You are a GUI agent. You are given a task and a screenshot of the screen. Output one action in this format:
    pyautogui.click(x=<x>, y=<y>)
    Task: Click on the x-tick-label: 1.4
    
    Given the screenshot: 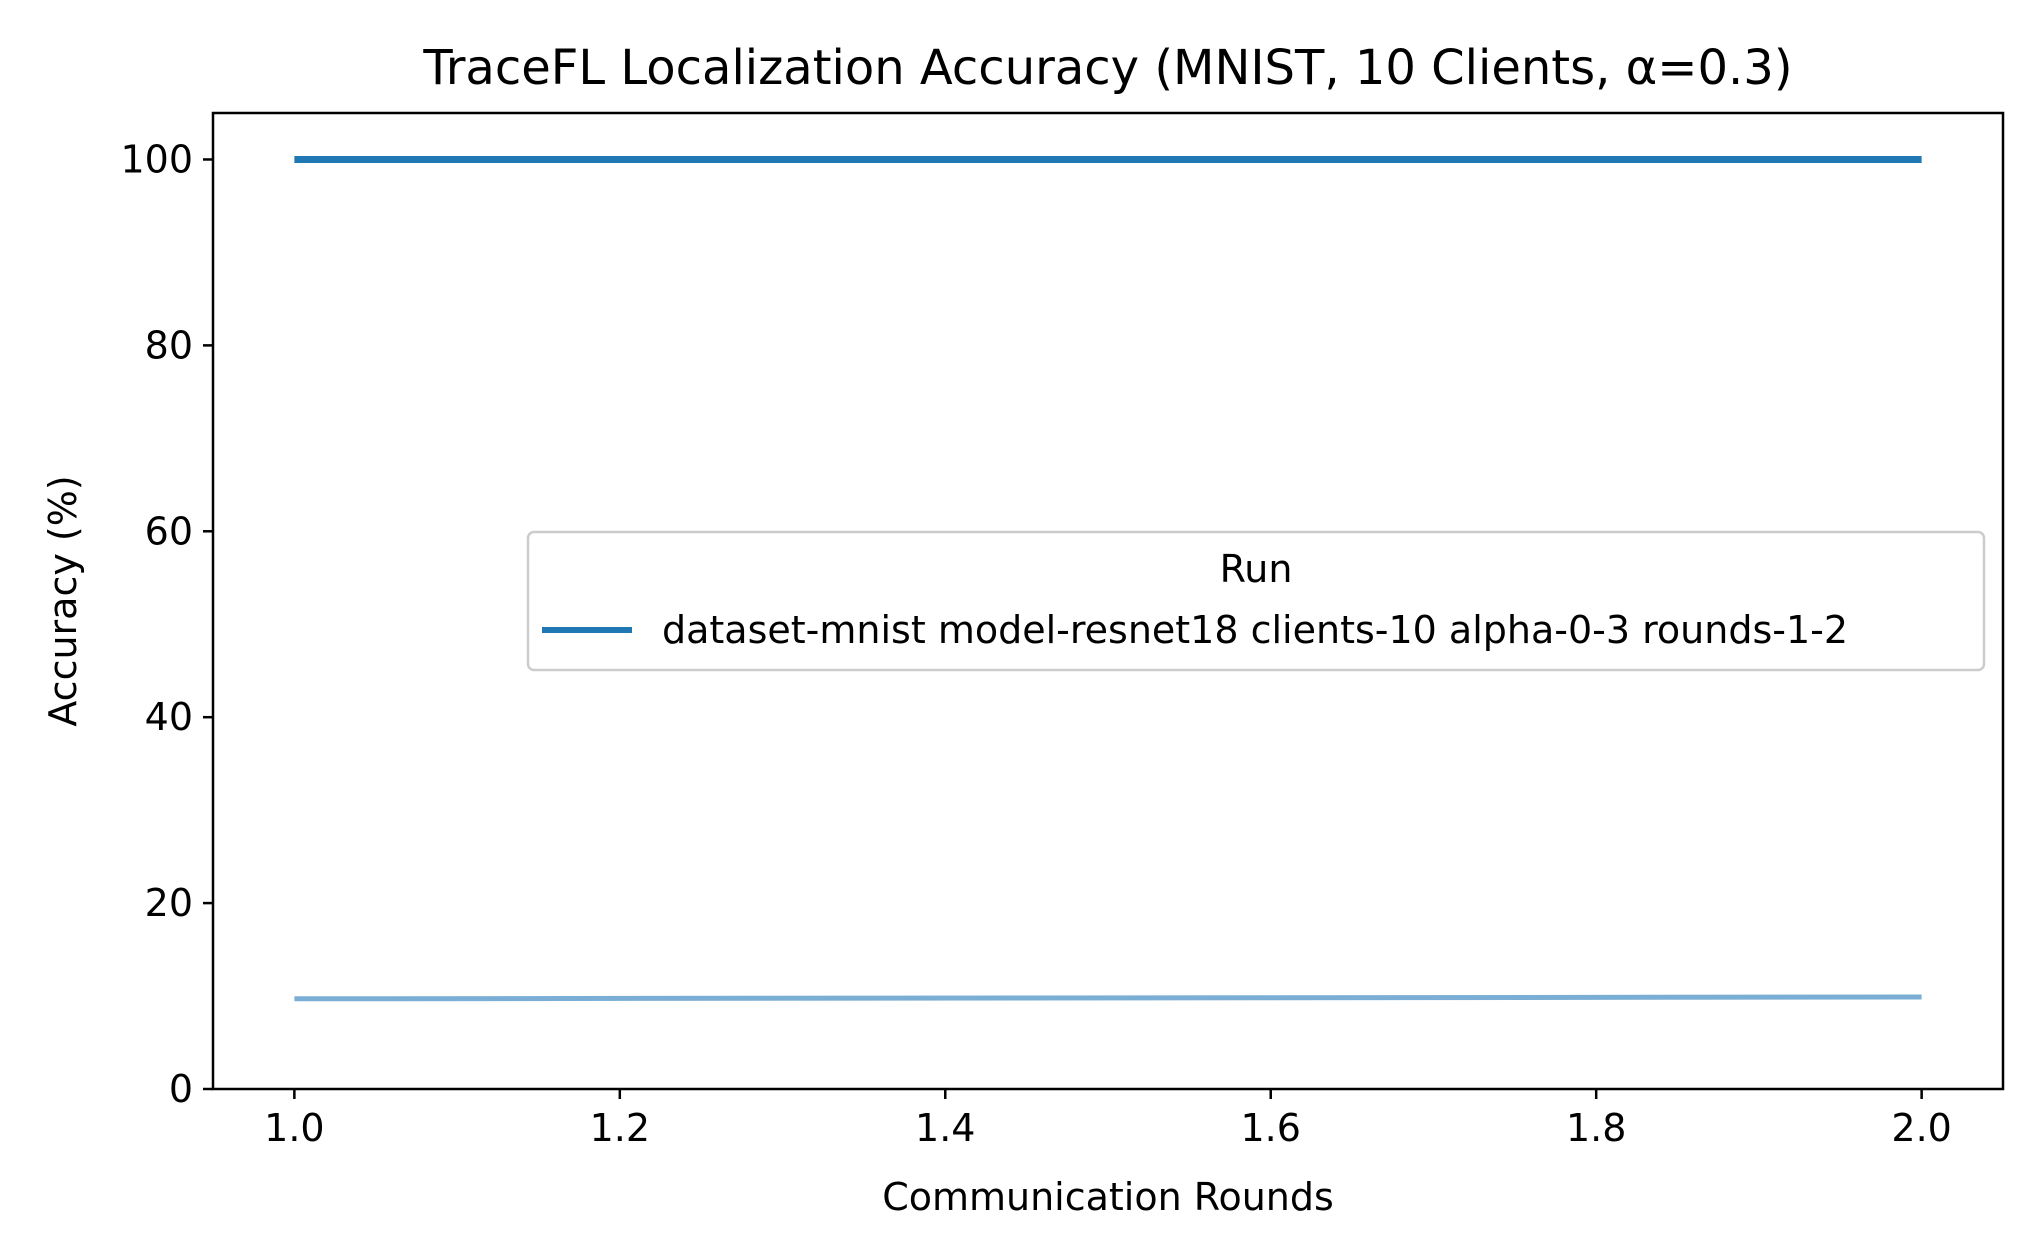 What is the action you would take?
    pyautogui.click(x=945, y=1128)
    